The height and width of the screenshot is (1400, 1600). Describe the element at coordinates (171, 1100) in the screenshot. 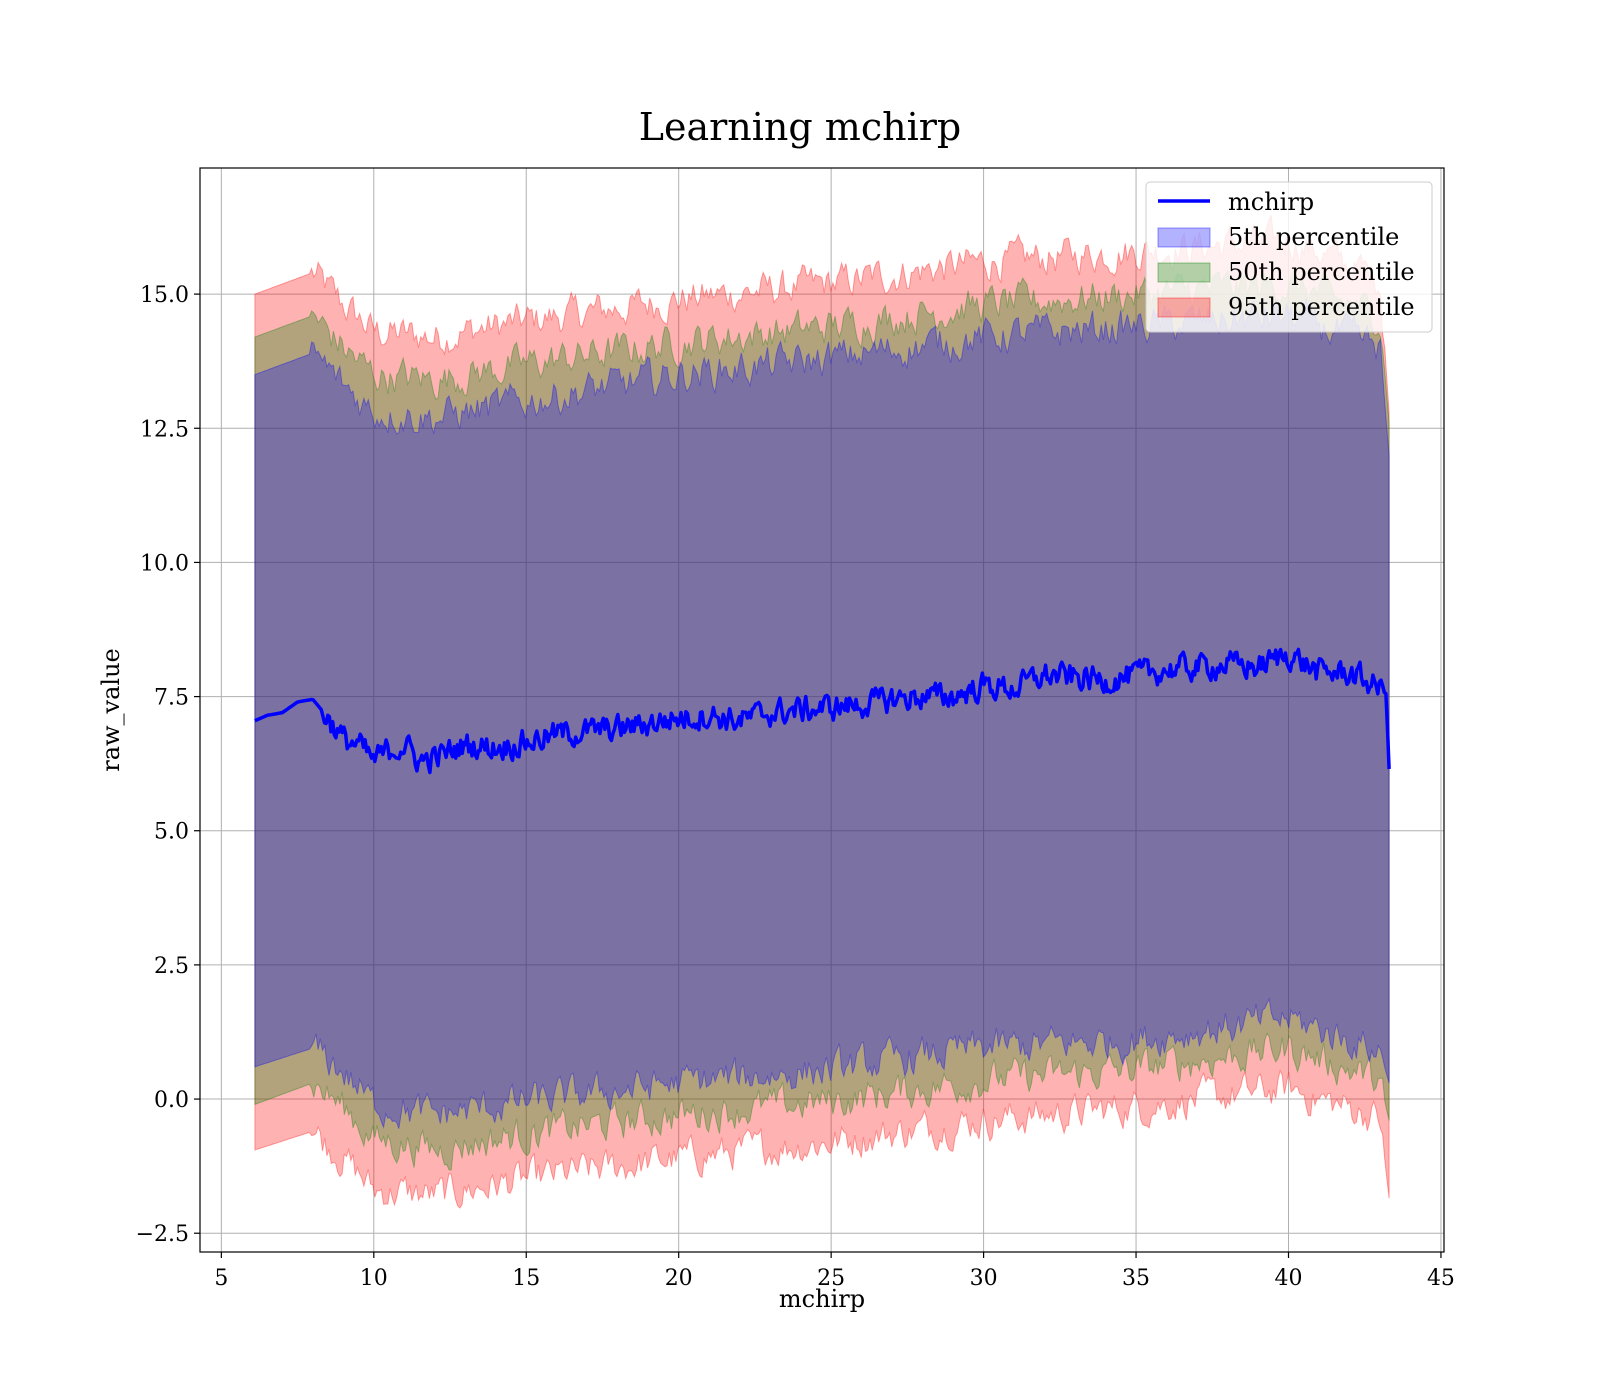

I see `y-tick-label-1: 0.0` at that location.